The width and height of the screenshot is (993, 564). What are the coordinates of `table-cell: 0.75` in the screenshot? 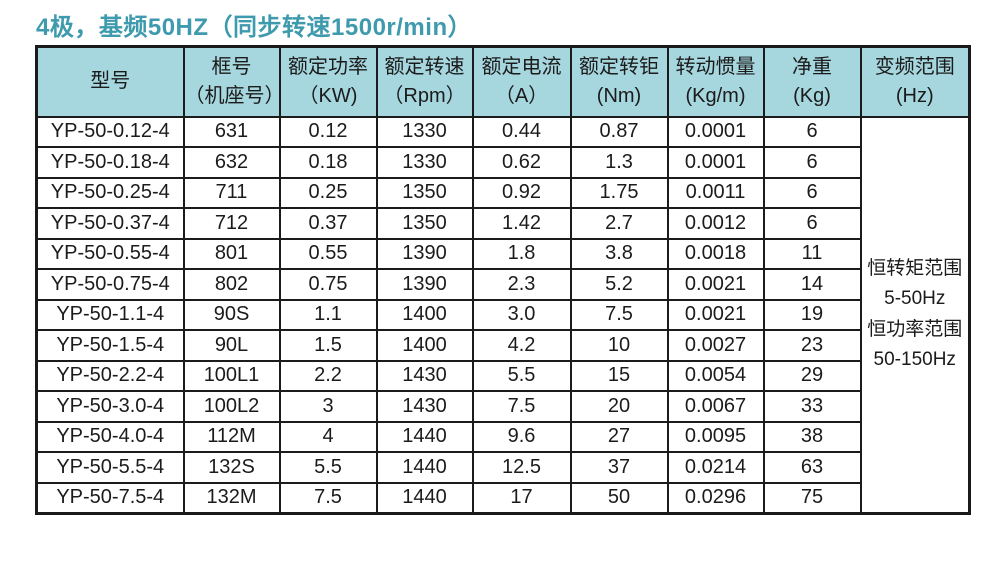 It's located at (328, 284).